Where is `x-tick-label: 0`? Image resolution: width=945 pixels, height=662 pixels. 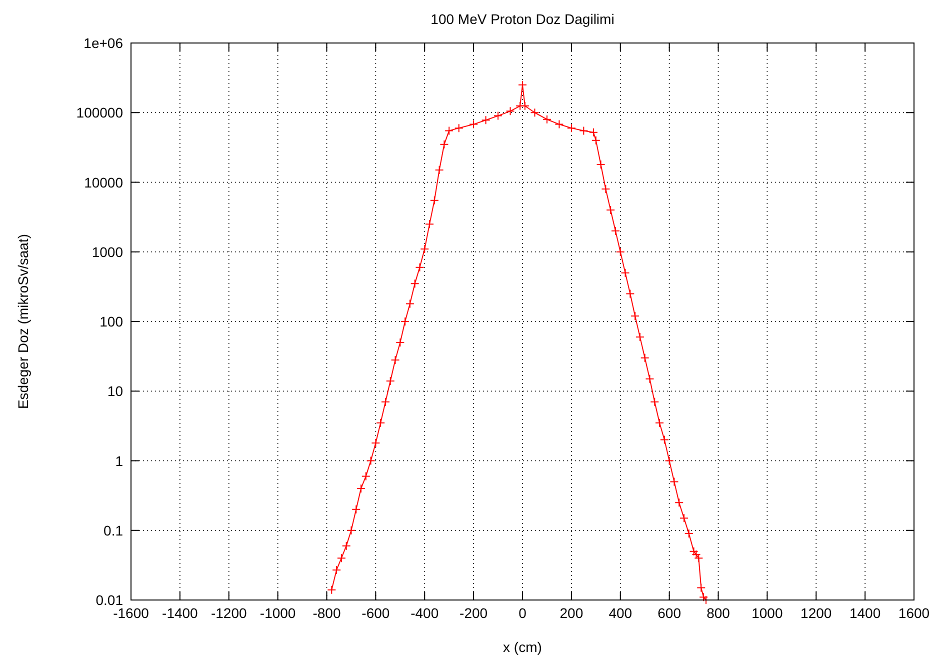 x-tick-label: 0 is located at coordinates (522, 613).